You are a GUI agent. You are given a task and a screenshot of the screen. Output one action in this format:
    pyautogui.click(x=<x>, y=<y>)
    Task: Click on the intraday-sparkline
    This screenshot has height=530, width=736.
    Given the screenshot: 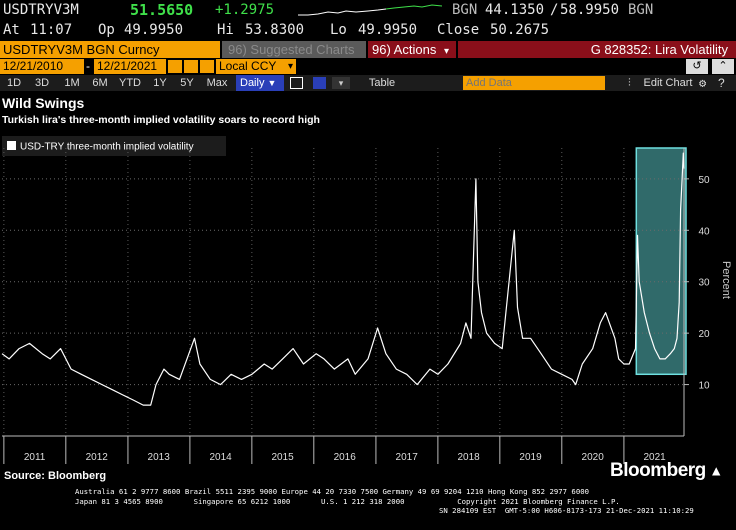 What is the action you would take?
    pyautogui.click(x=370, y=10)
    